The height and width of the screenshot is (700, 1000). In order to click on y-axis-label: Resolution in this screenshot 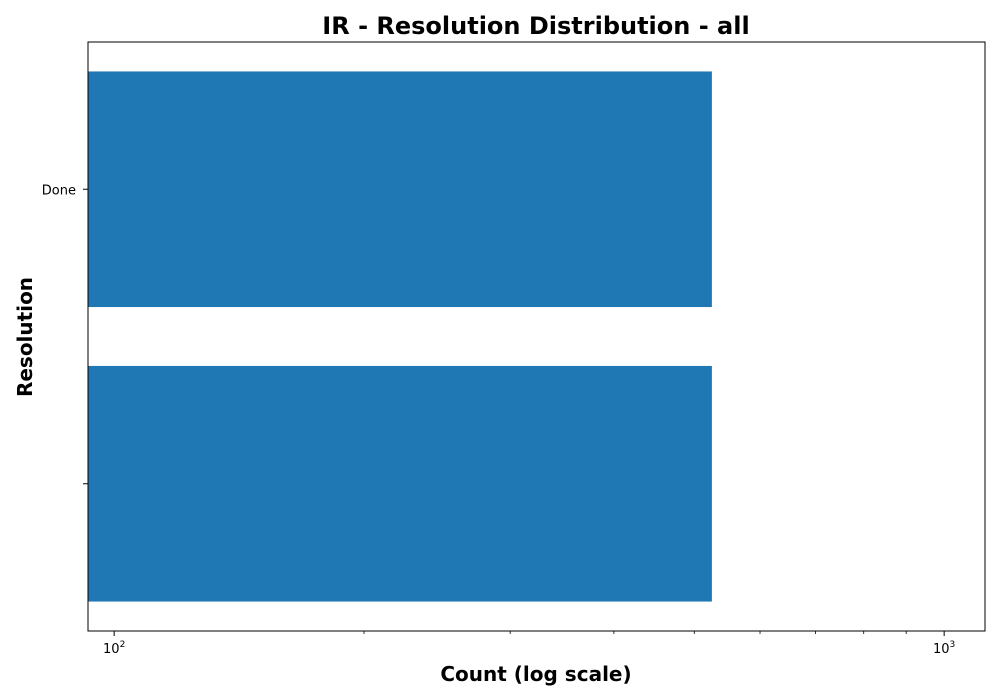, I will do `click(25, 337)`.